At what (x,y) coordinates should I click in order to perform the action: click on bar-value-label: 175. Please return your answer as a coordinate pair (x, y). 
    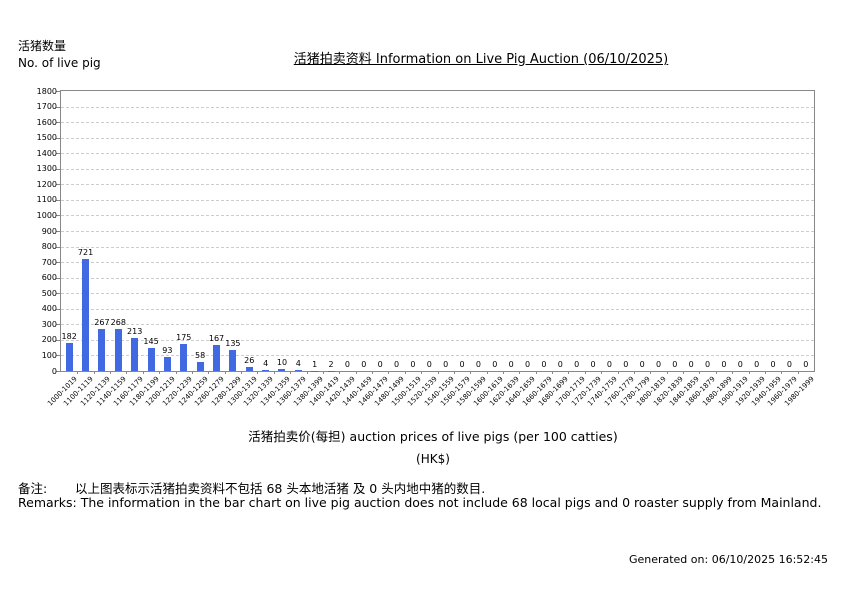
    Looking at the image, I should click on (184, 337).